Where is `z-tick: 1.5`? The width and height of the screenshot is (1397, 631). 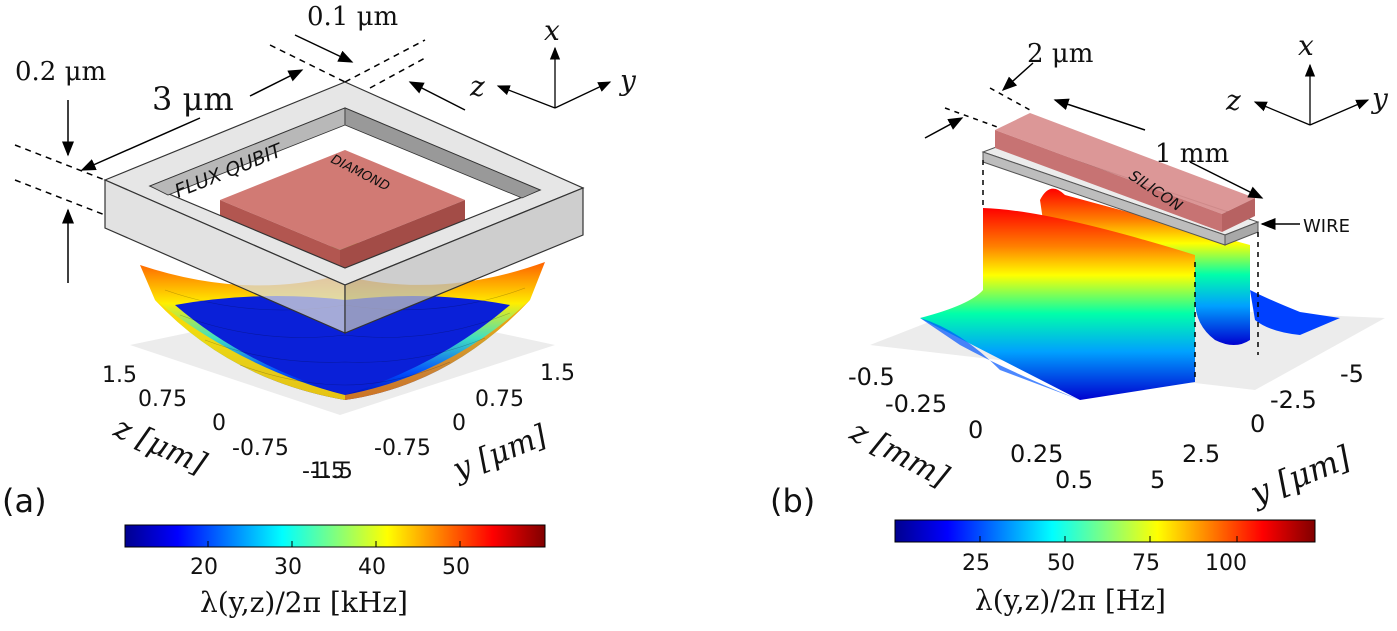 z-tick: 1.5 is located at coordinates (119, 375).